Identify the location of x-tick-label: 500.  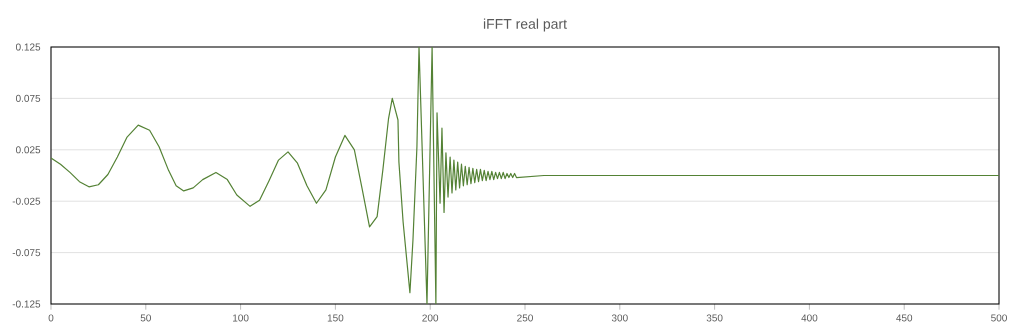
(999, 318).